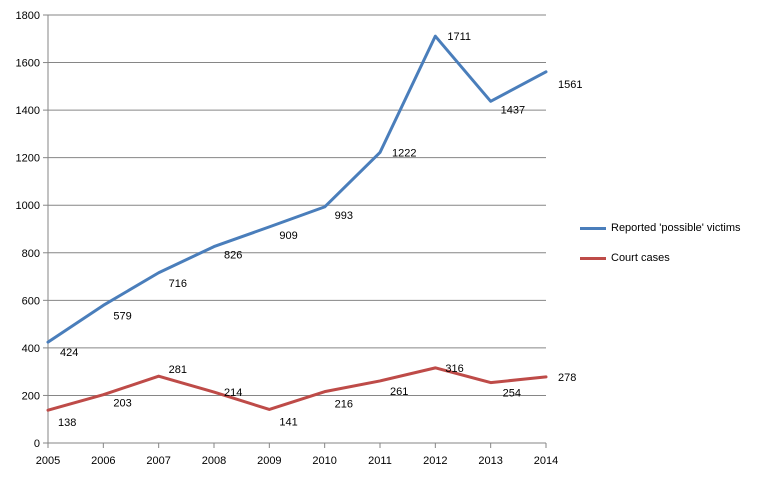 This screenshot has height=483, width=769. I want to click on legend-label-court-cases: Court cases, so click(640, 258).